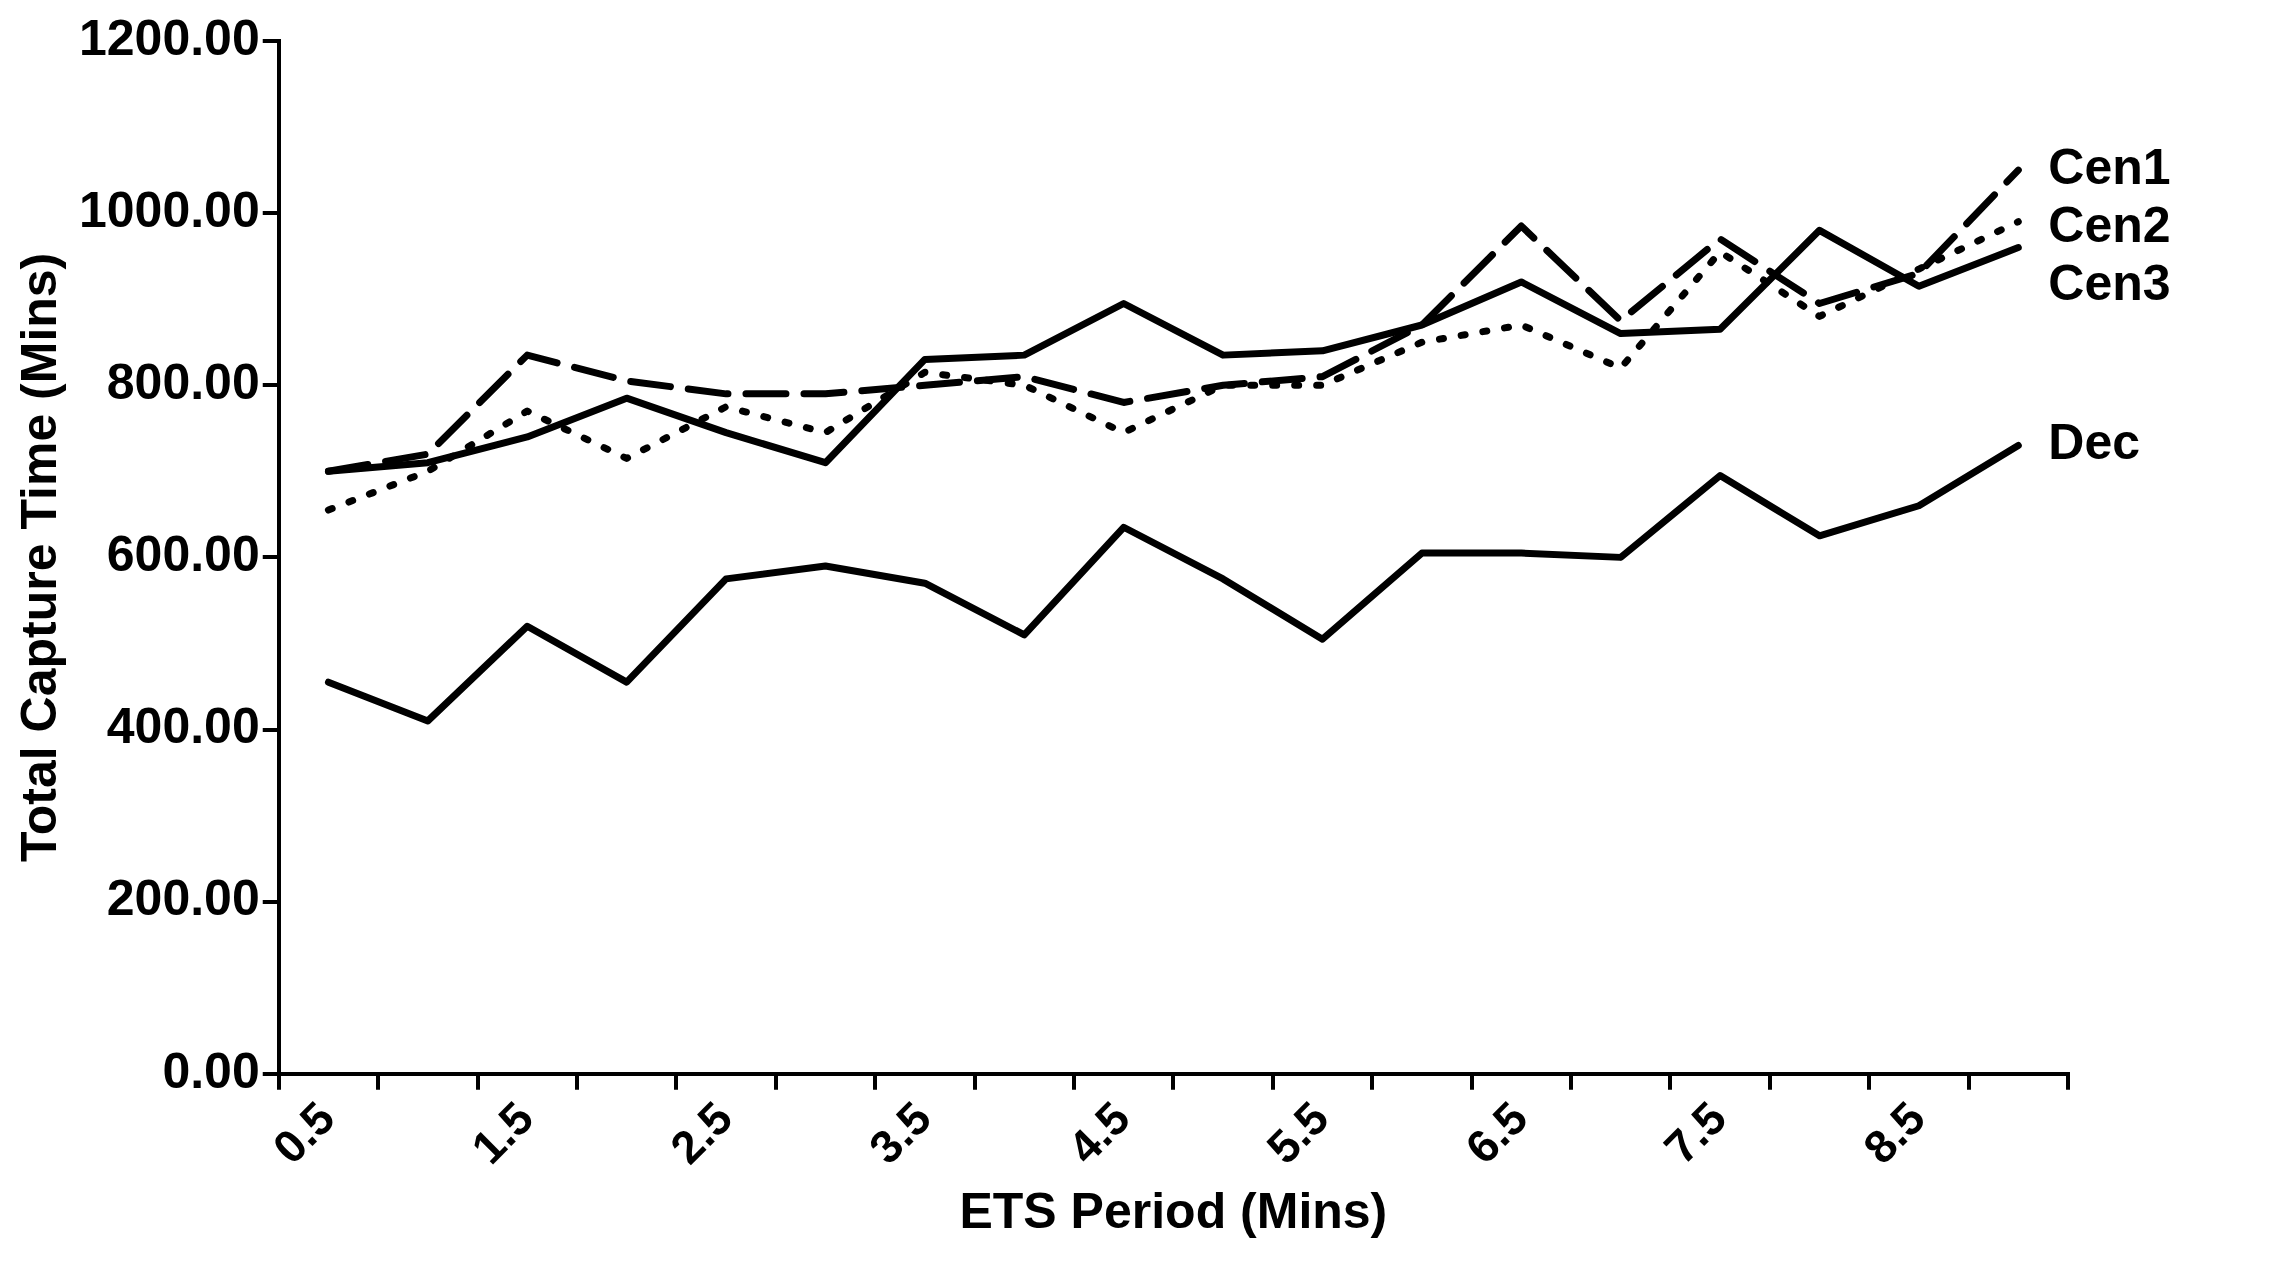  Describe the element at coordinates (2109, 282) in the screenshot. I see `series-label: Cen3` at that location.